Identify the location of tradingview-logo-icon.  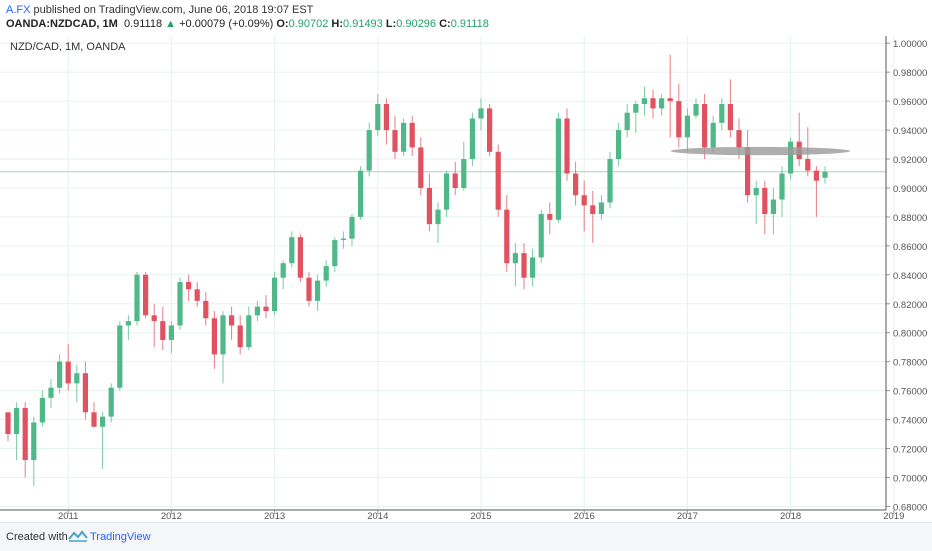
(78, 536).